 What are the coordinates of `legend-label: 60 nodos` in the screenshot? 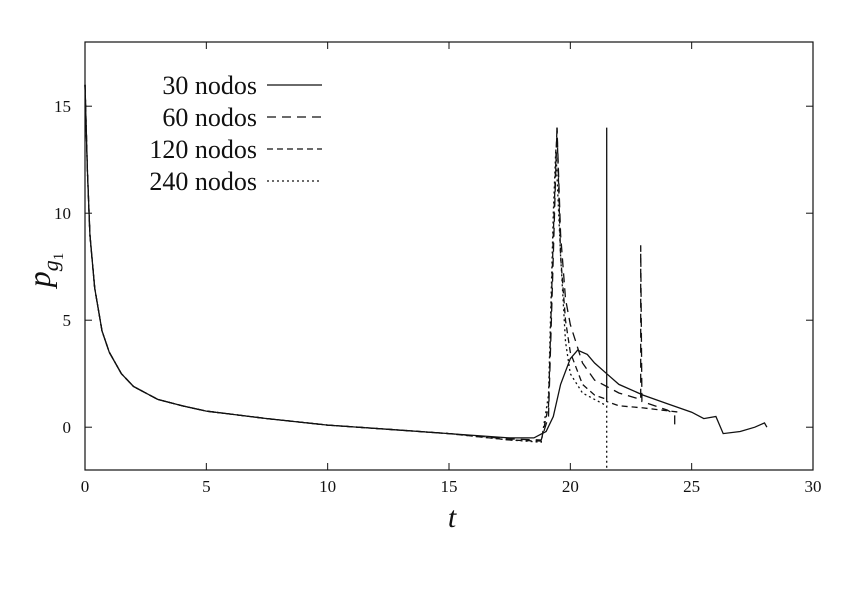 It's located at (209, 117).